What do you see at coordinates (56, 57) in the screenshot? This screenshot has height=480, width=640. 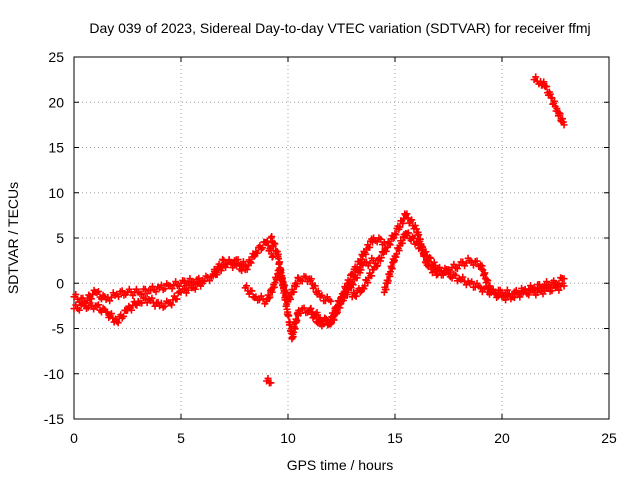 I see `y-tick-label: 25` at bounding box center [56, 57].